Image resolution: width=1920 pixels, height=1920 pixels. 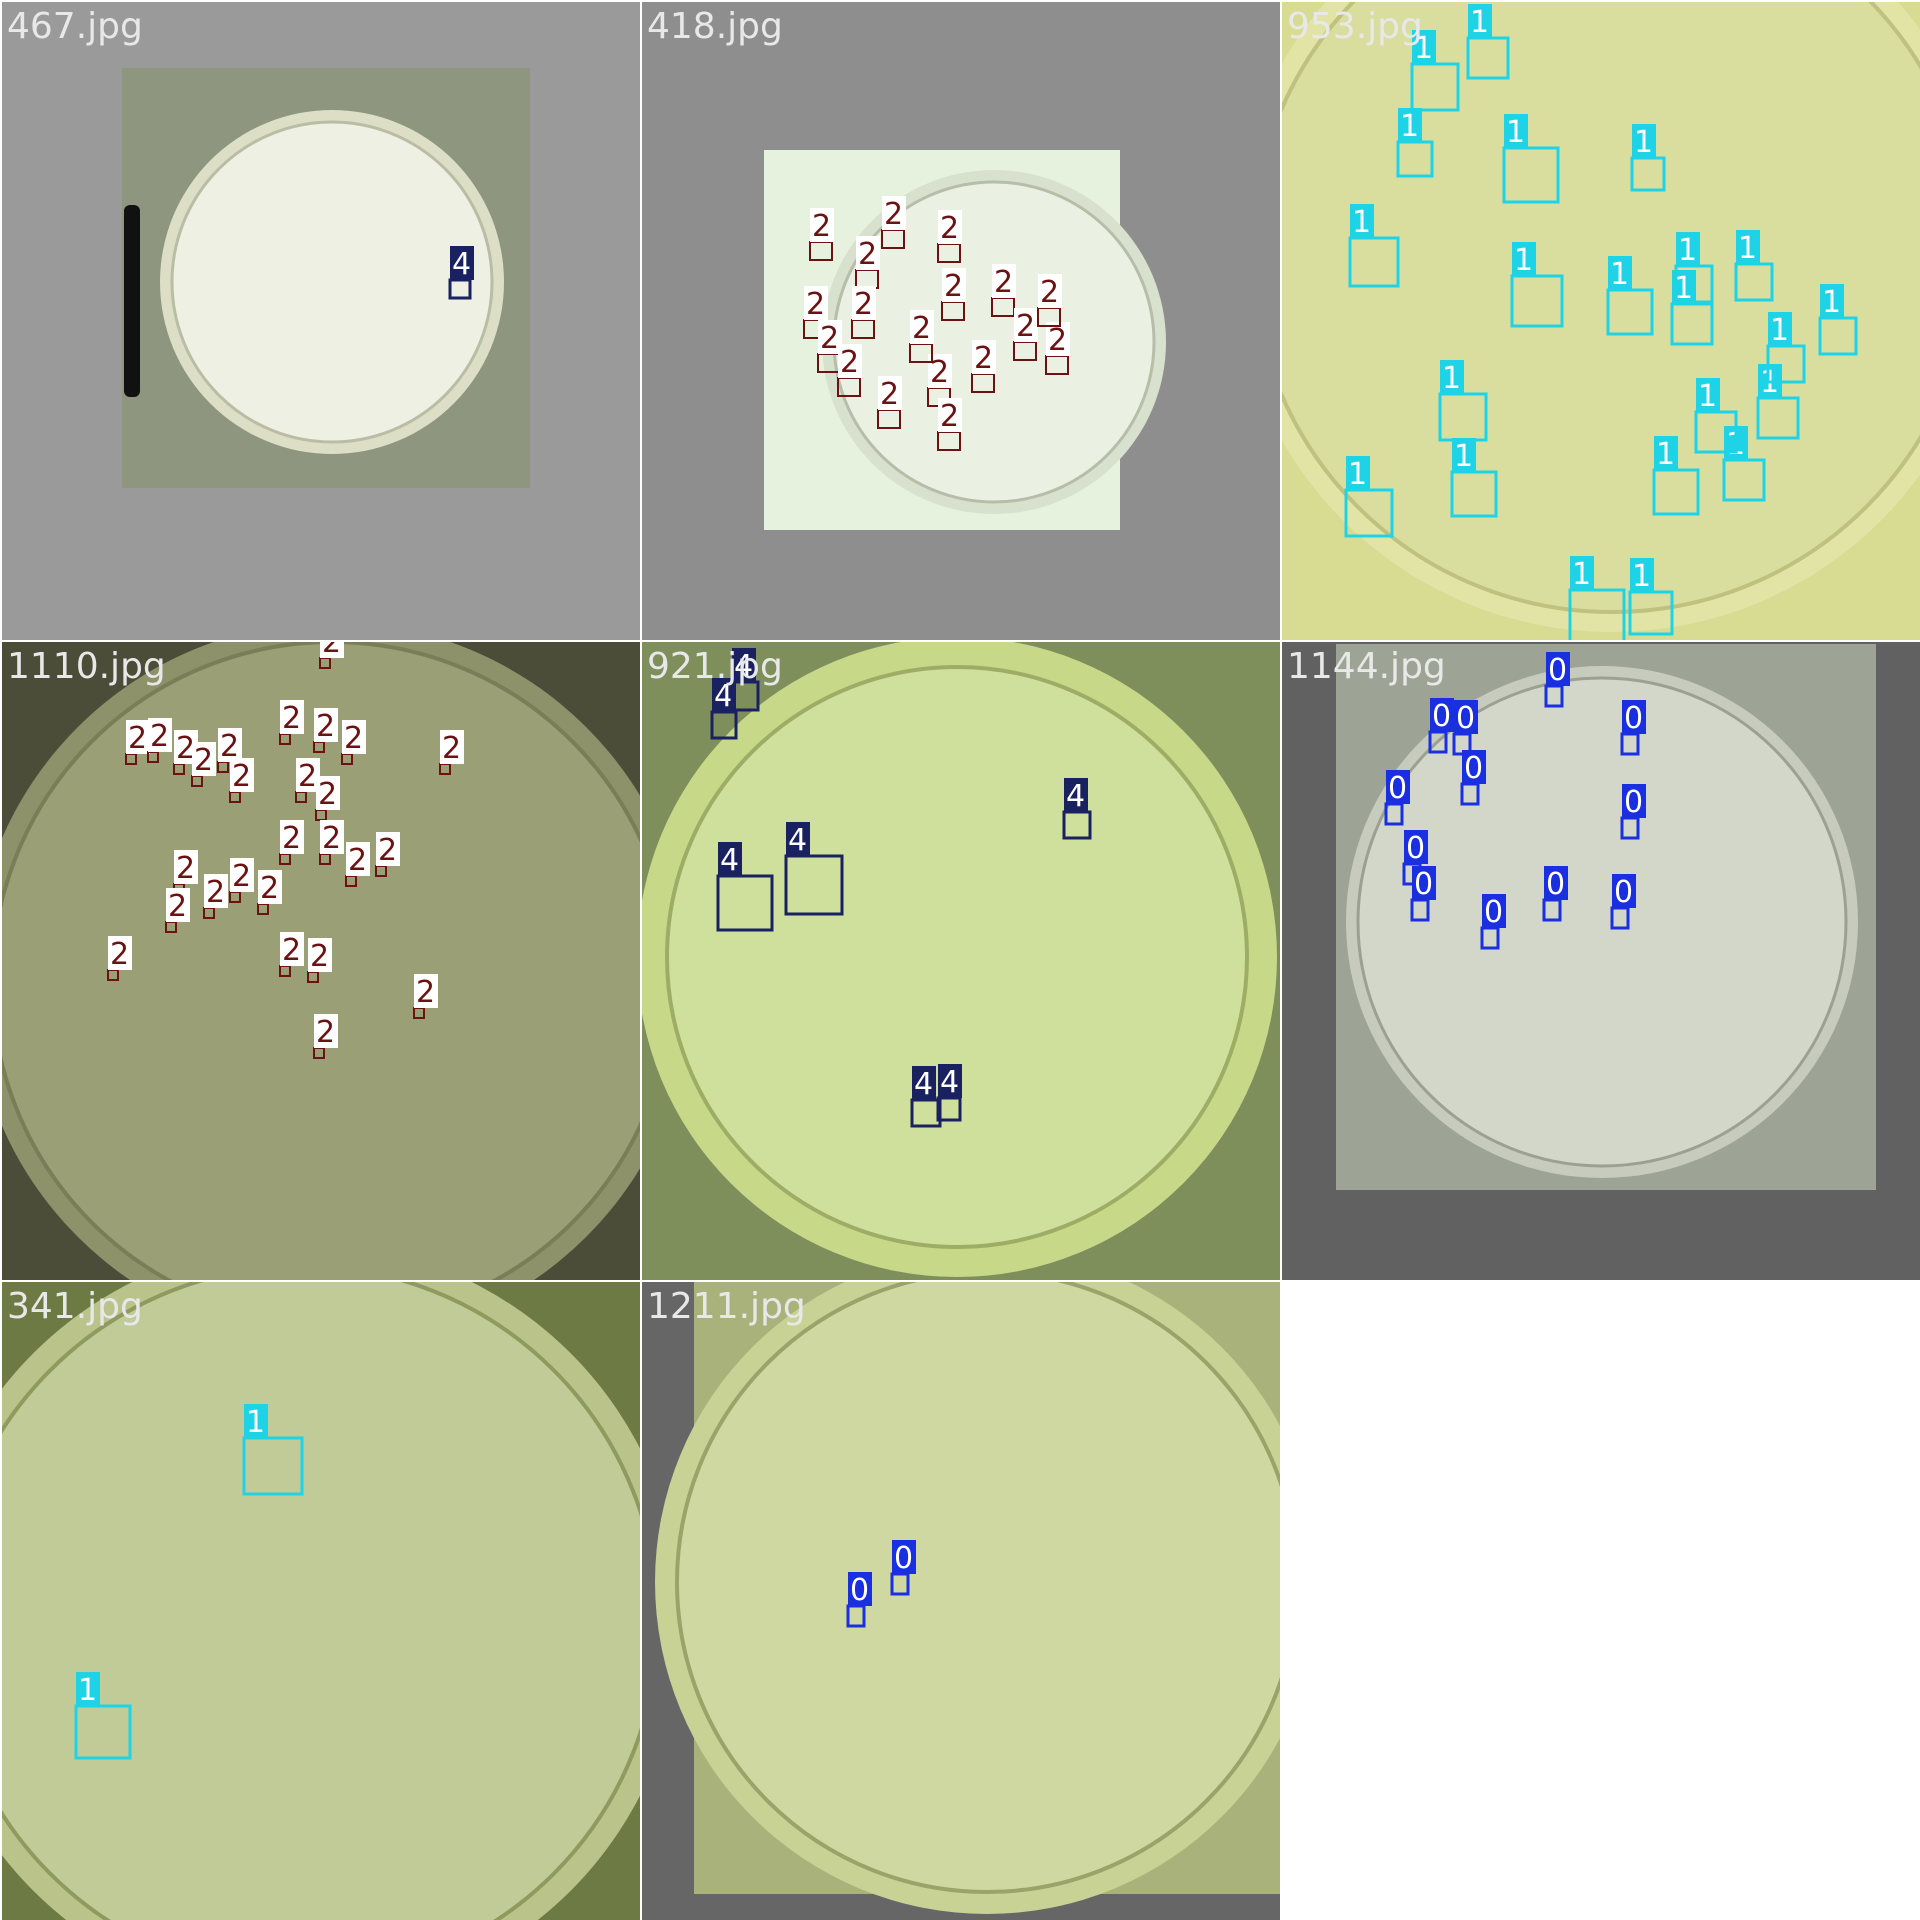 What do you see at coordinates (321, 321) in the screenshot?
I see `tile-467: 467.jpg 4` at bounding box center [321, 321].